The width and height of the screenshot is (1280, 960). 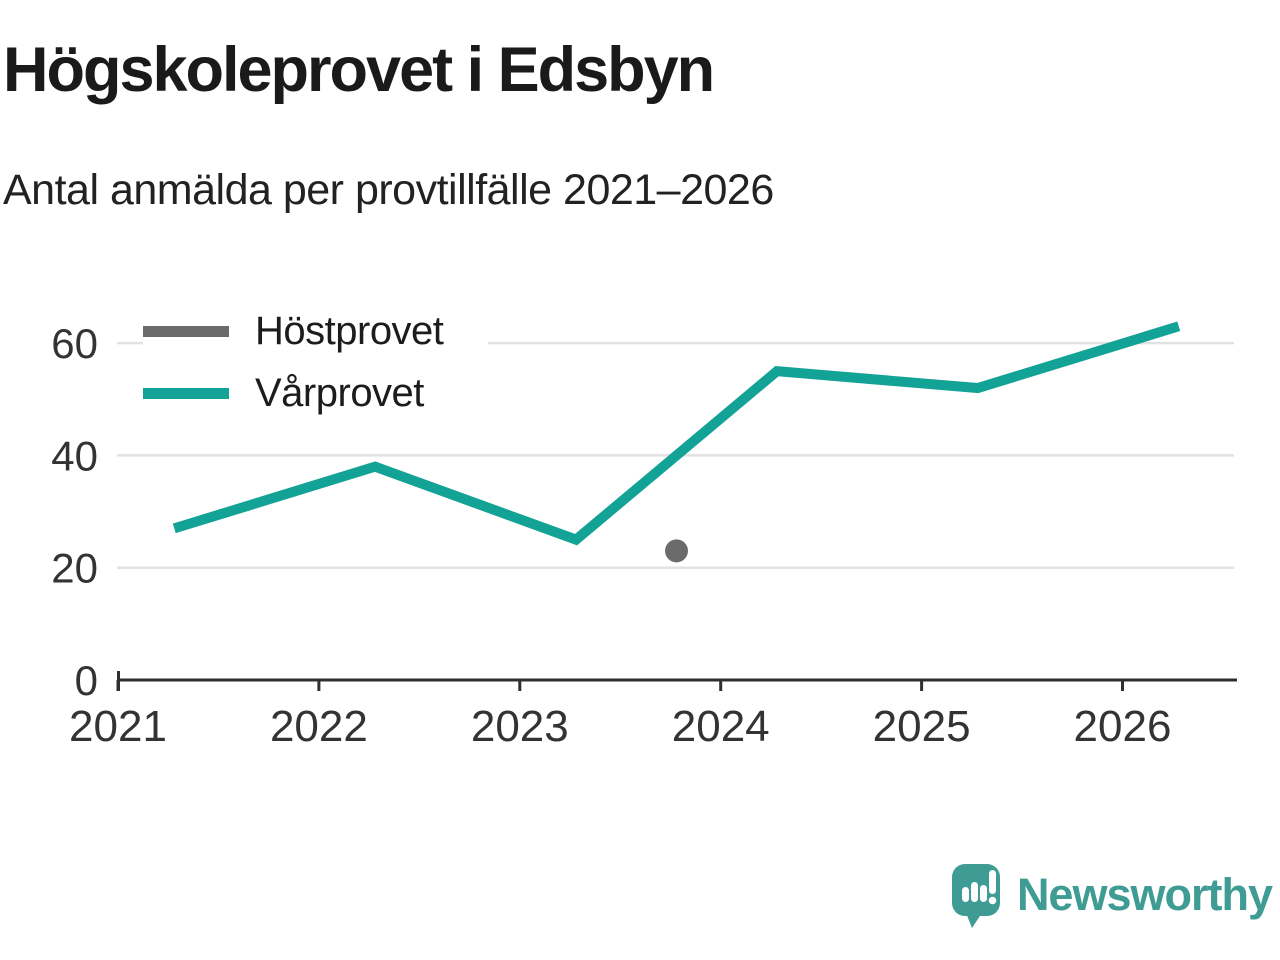 I want to click on legend-swatch-hostprovet, so click(x=186, y=331).